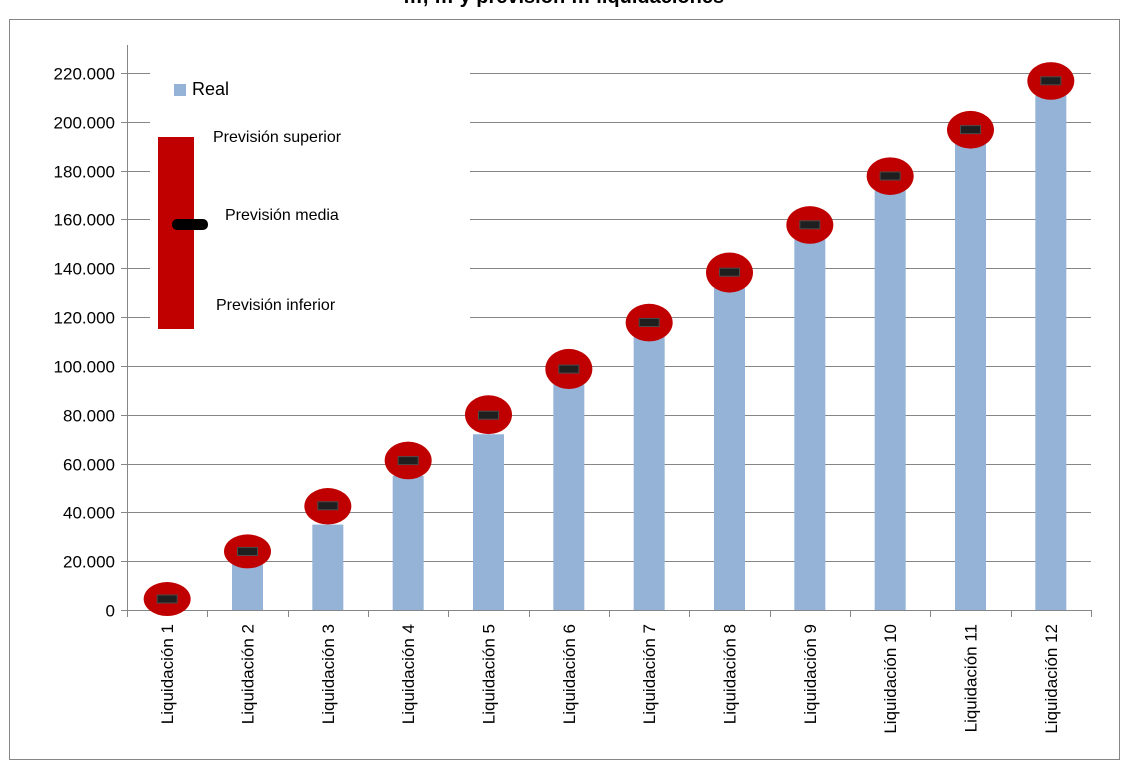  Describe the element at coordinates (971, 678) in the screenshot. I see `x-tick-label: Liquidación 11` at that location.